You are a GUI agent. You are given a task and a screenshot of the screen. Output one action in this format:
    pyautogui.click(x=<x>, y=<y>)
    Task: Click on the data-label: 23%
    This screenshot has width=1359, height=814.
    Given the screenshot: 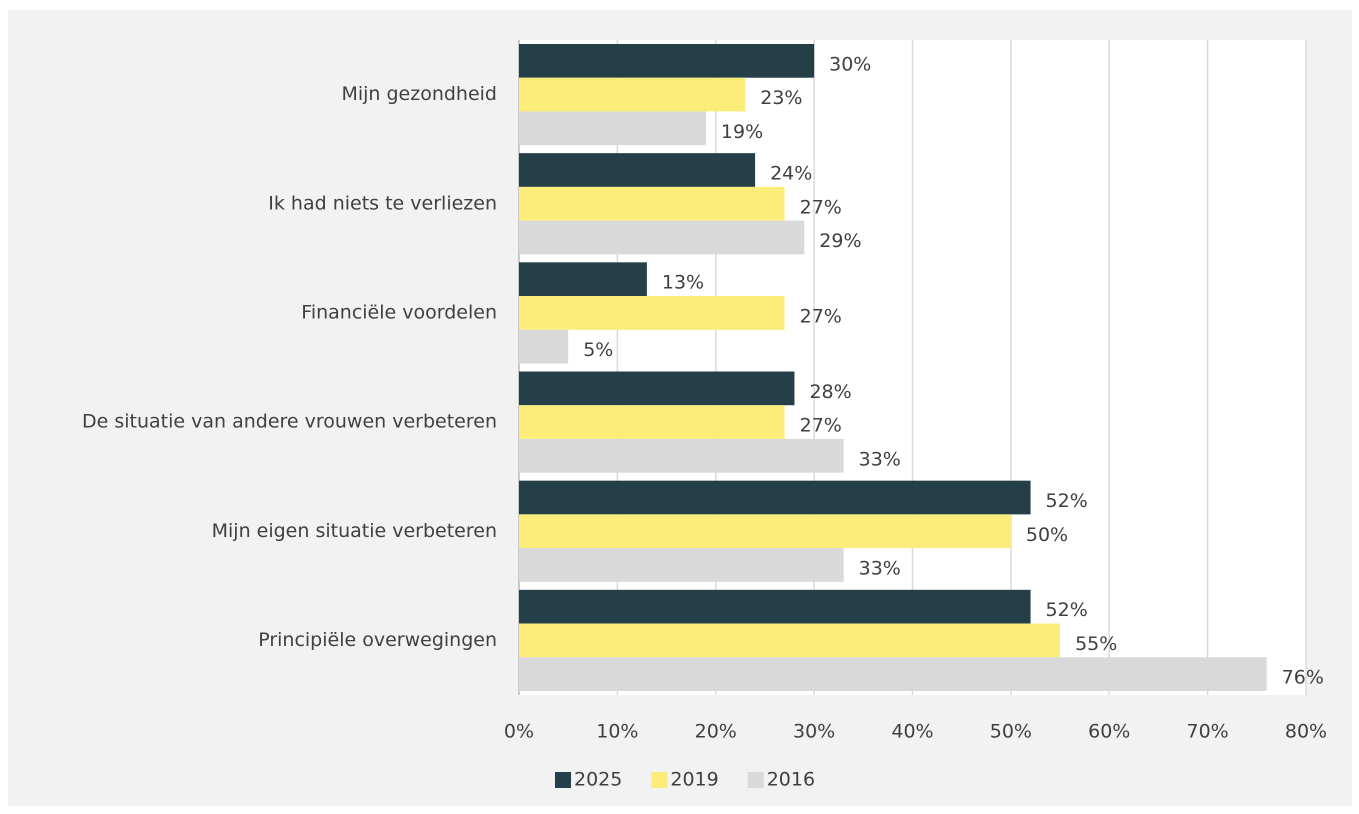 What is the action you would take?
    pyautogui.click(x=781, y=98)
    